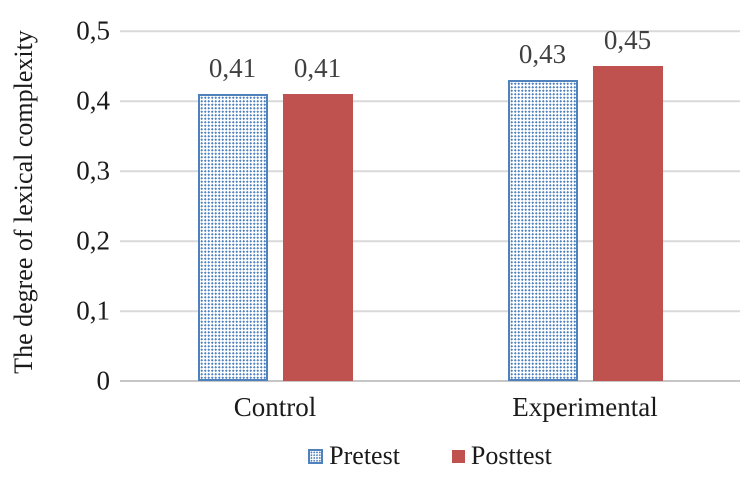 This screenshot has height=490, width=755. Describe the element at coordinates (316, 456) in the screenshot. I see `legend-swatch-pretest` at that location.